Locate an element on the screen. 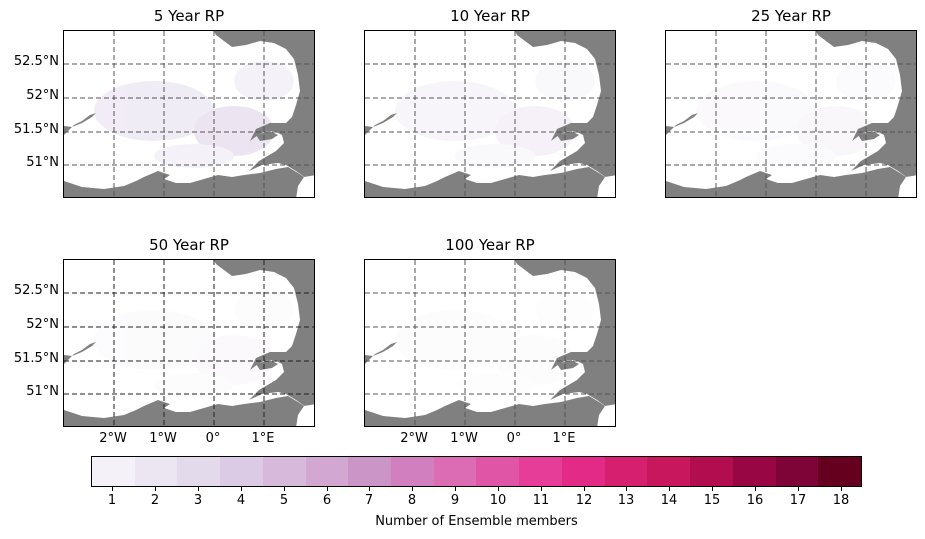 Image resolution: width=925 pixels, height=539 pixels. panel-title: 25 Year RP is located at coordinates (791, 16).